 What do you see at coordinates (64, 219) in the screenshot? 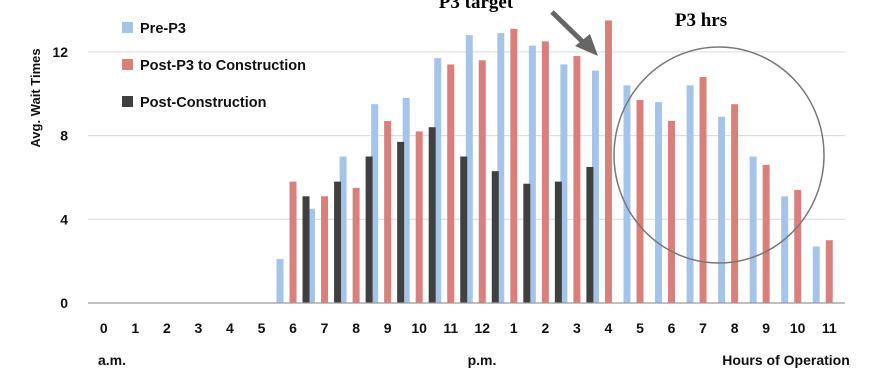
I see `y-tick-label: 4` at bounding box center [64, 219].